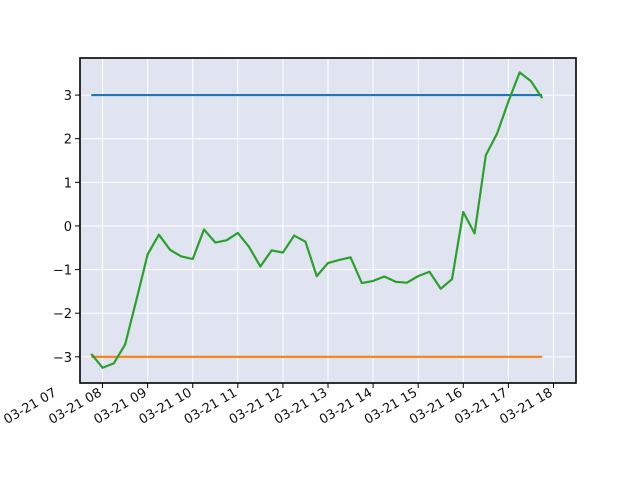 The width and height of the screenshot is (640, 480). Describe the element at coordinates (68, 96) in the screenshot. I see `y-tick-label: 3` at that location.